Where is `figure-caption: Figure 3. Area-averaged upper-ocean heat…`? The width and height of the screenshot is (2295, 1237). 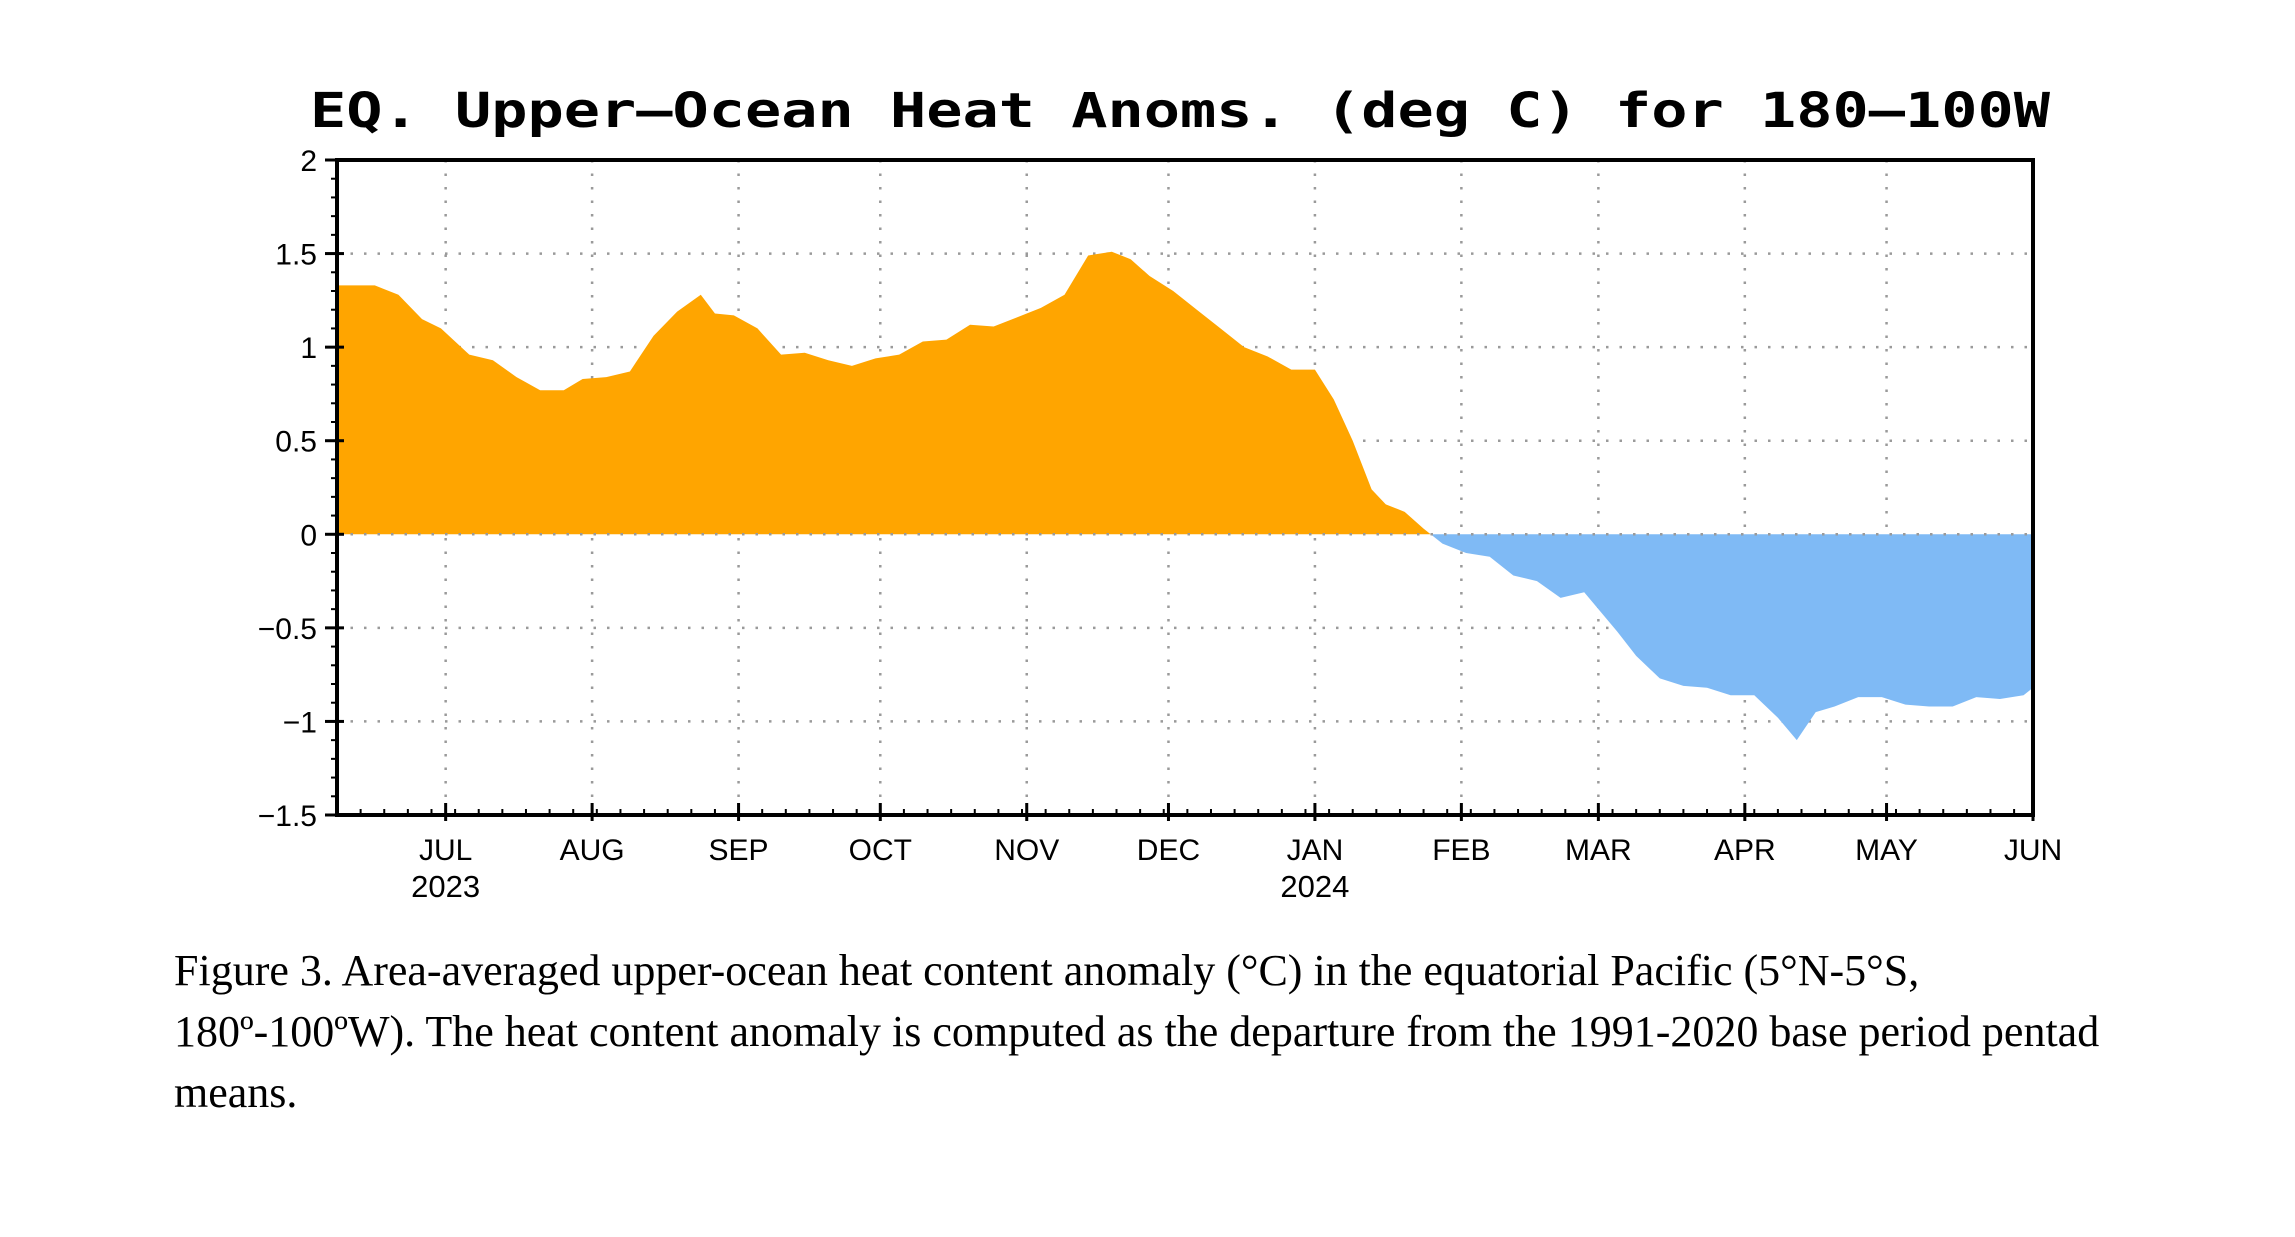
figure-caption: Figure 3. Area-averaged upper-ocean heat… is located at coordinates (1137, 1031).